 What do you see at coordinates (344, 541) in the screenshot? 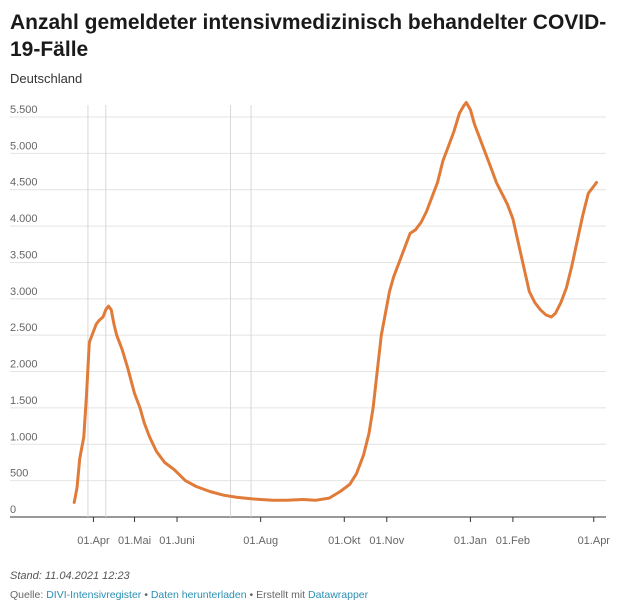
I see `x-tick-label: 01.Okt` at bounding box center [344, 541].